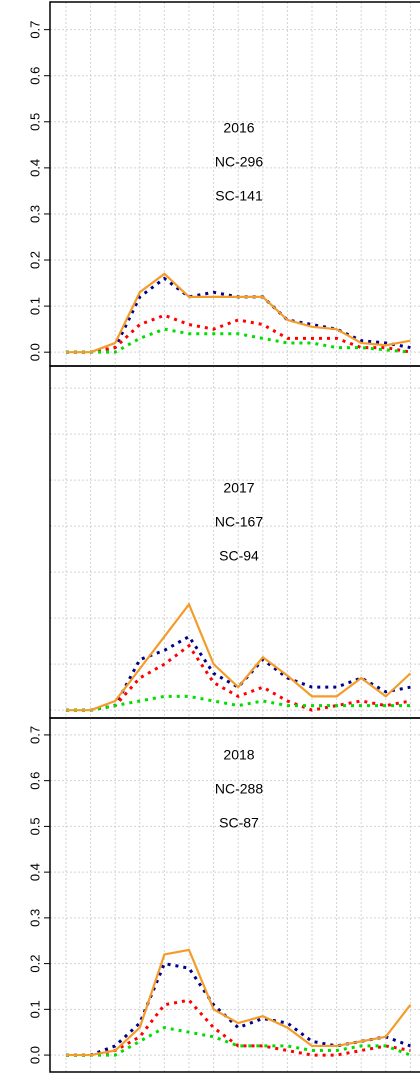 This screenshot has width=420, height=1084. What do you see at coordinates (239, 522) in the screenshot?
I see `annotation: NC-167` at bounding box center [239, 522].